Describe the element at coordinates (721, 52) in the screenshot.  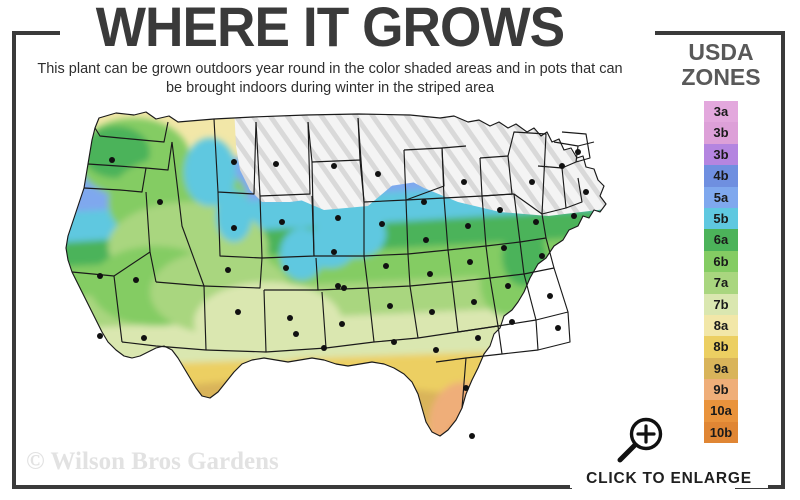
I see `legend-heading-line1: USDA` at that location.